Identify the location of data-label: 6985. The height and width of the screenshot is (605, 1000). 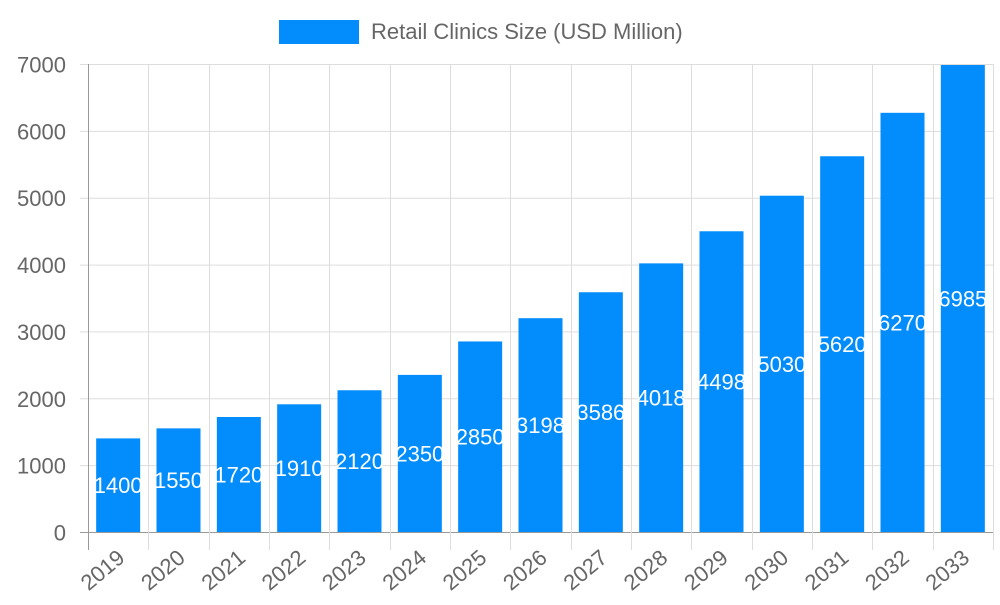
(962, 299).